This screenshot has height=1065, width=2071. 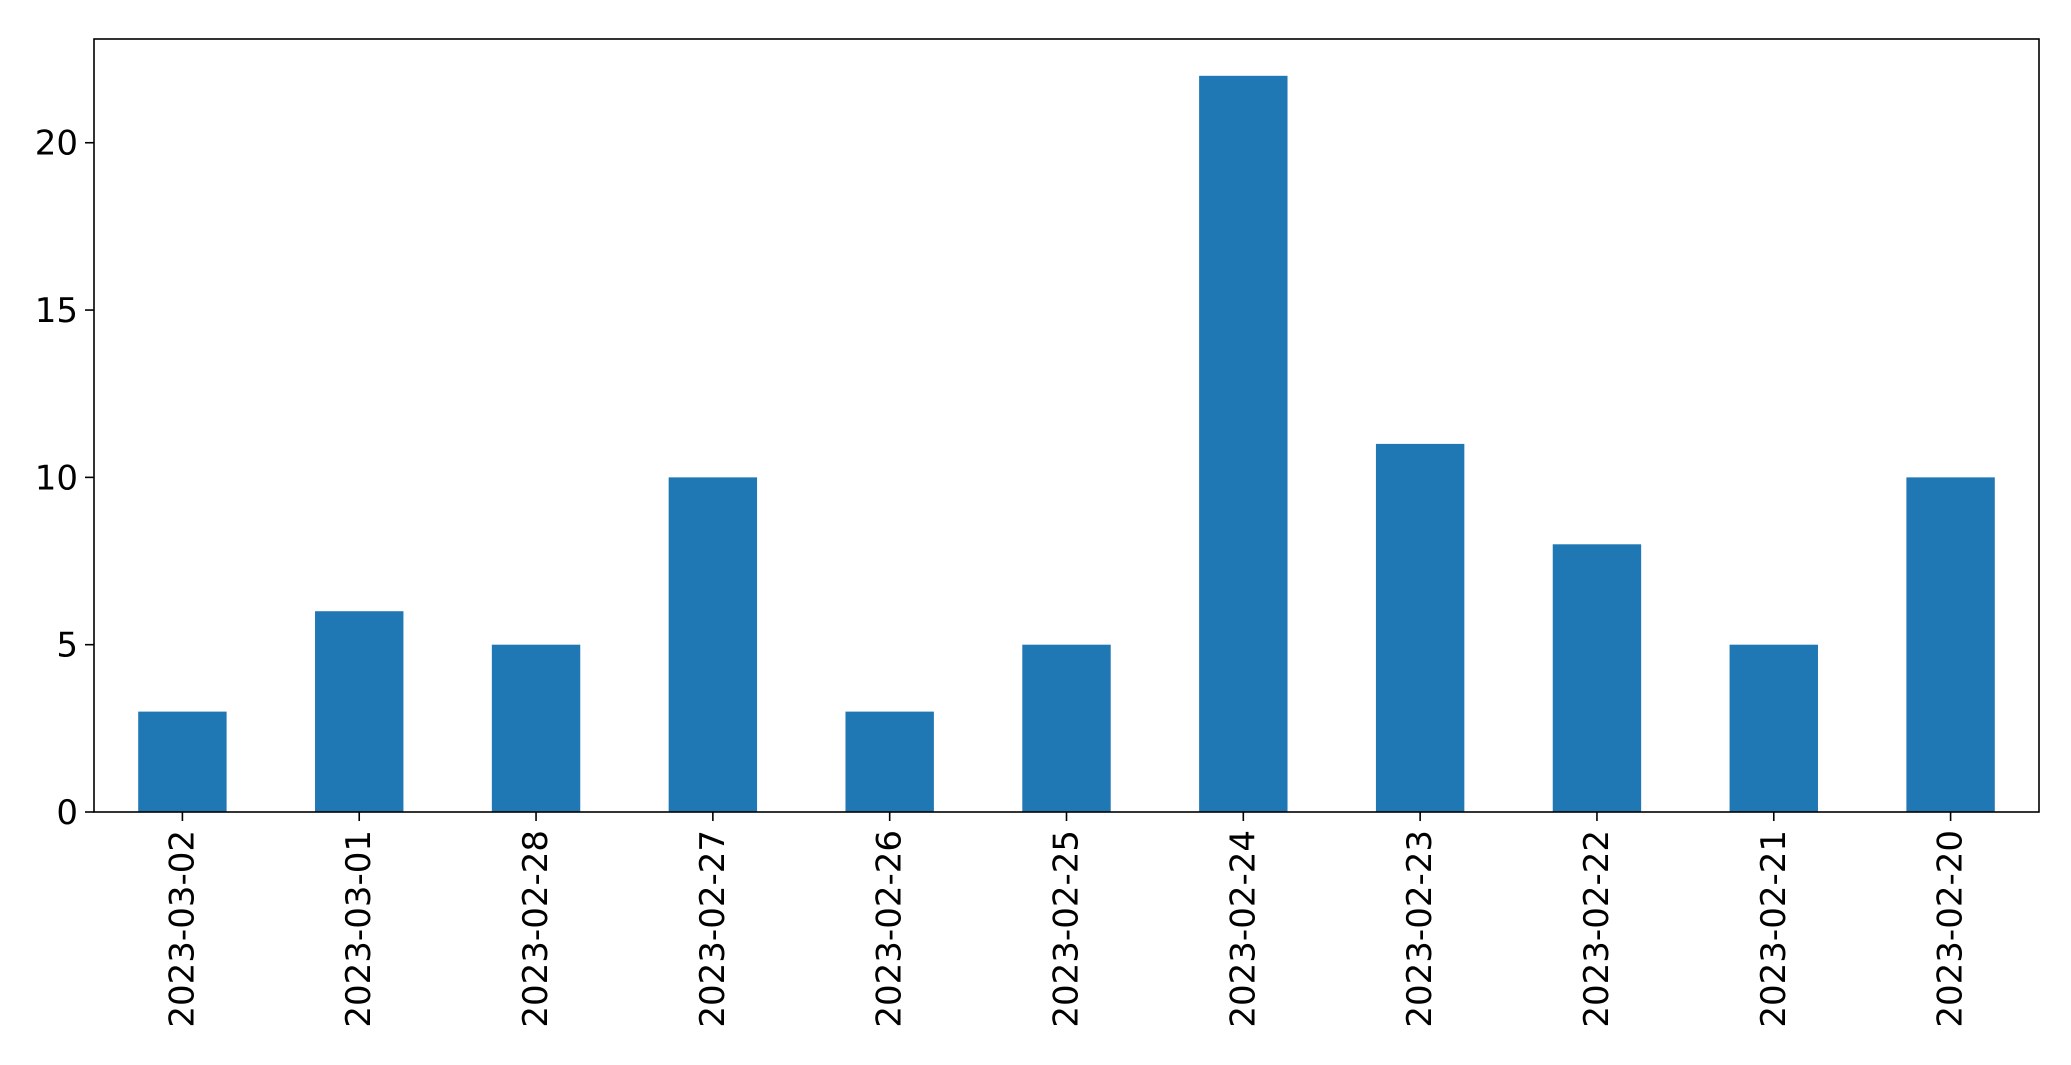 What do you see at coordinates (713, 929) in the screenshot?
I see `x-tick-label: 2023-02-27` at bounding box center [713, 929].